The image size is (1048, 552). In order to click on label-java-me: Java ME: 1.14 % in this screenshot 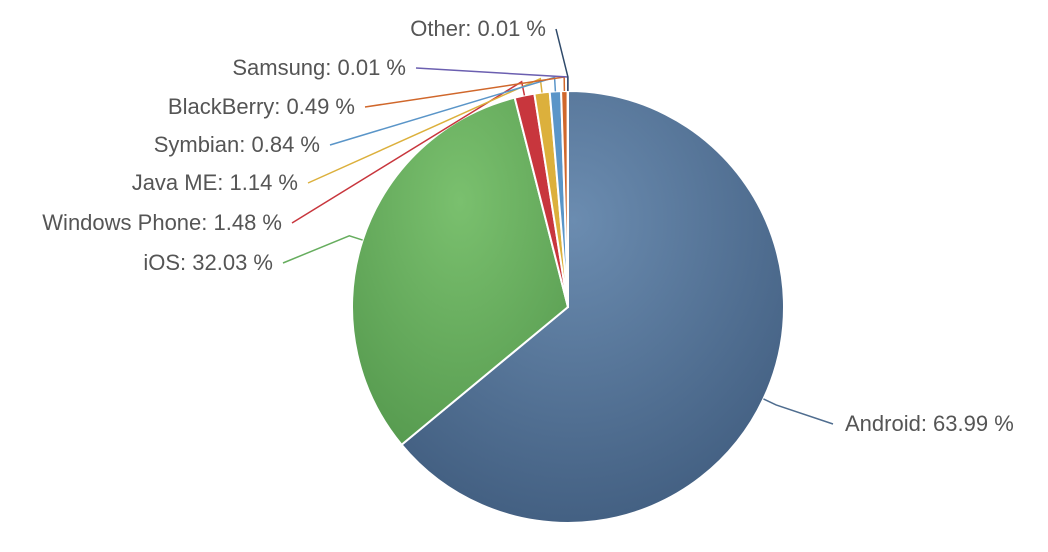, I will do `click(215, 182)`.